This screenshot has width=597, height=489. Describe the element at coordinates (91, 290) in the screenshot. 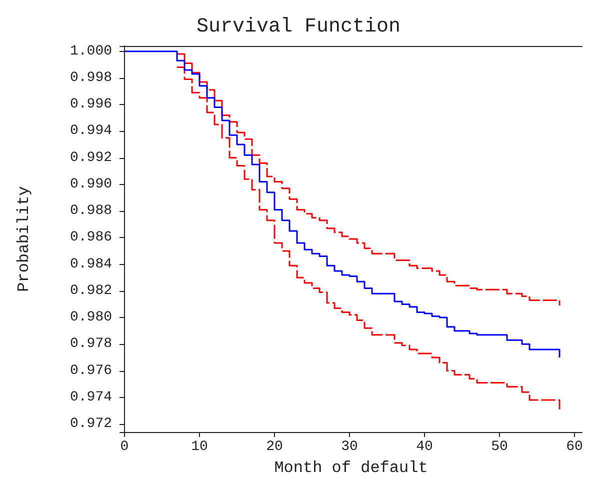

I see `y-tick-label: 0.982` at that location.